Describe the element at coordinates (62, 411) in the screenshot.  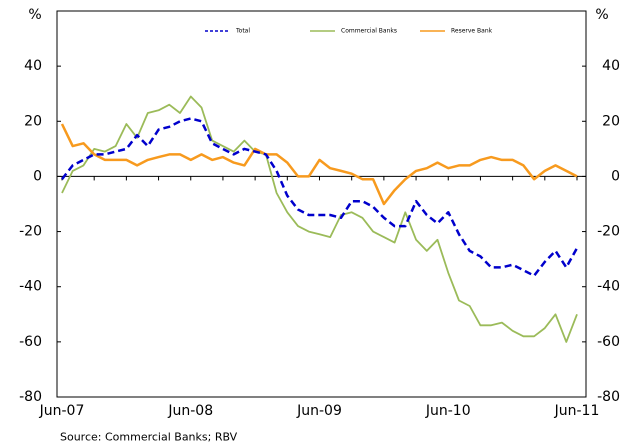
I see `x-tick-label: Jun-07` at that location.